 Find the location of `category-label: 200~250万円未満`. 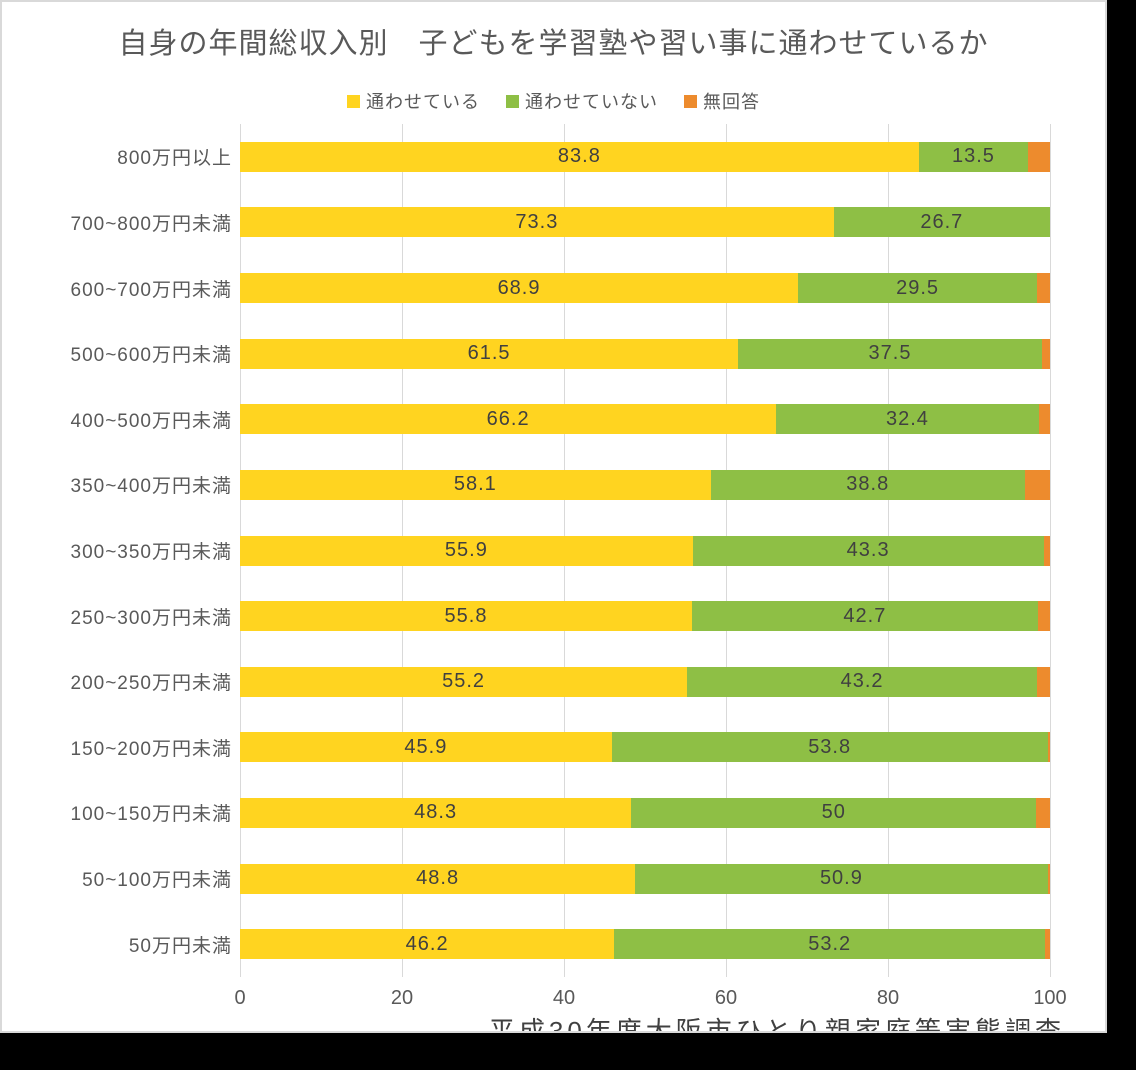

category-label: 200~250万円未満 is located at coordinates (151, 684).